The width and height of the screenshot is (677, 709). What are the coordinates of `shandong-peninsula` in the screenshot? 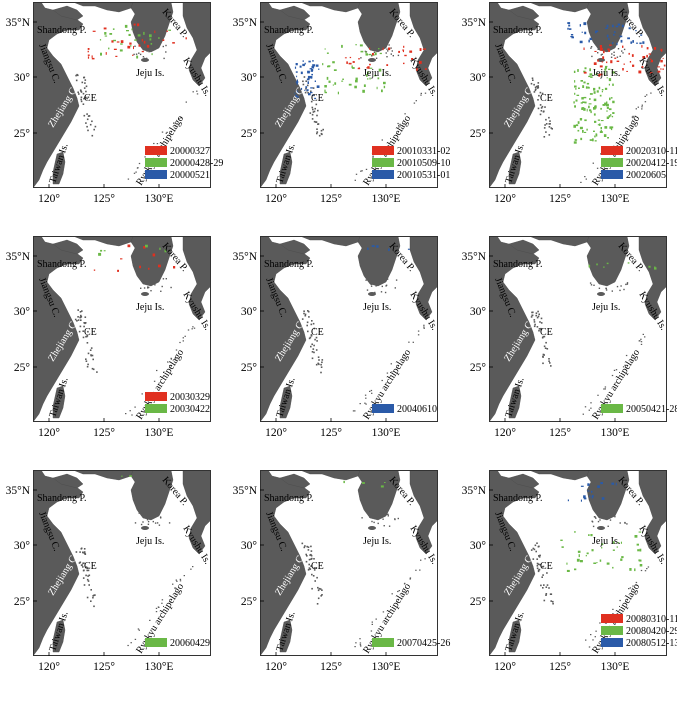 It's located at (524, 247).